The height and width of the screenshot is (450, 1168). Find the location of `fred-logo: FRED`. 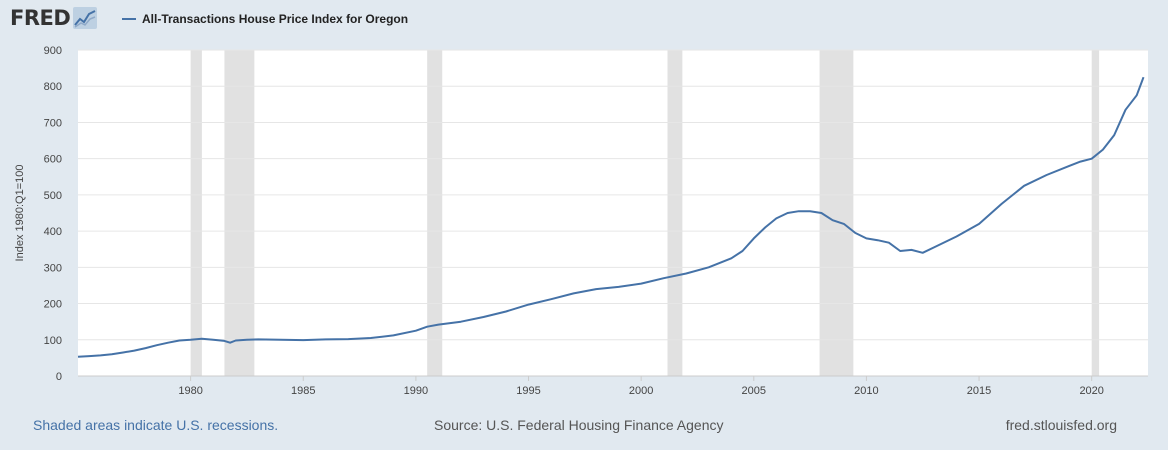

fred-logo: FRED is located at coordinates (54, 18).